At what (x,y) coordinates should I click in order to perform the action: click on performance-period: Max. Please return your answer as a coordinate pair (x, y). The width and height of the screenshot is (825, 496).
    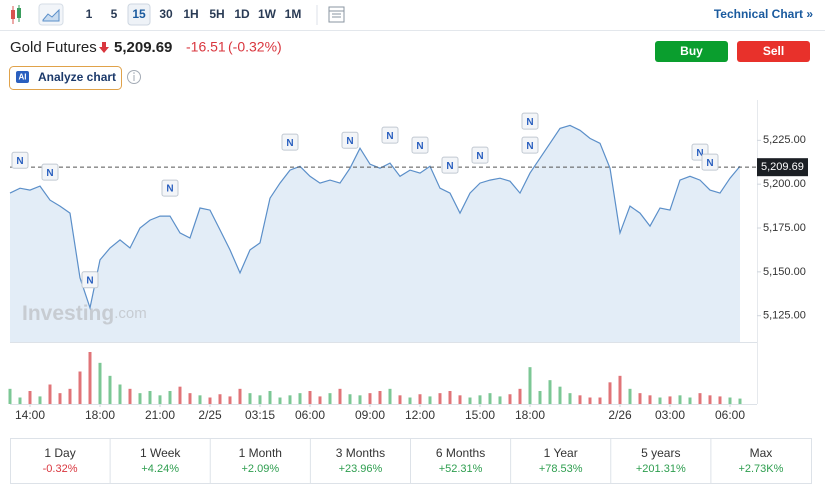
    Looking at the image, I should click on (761, 453).